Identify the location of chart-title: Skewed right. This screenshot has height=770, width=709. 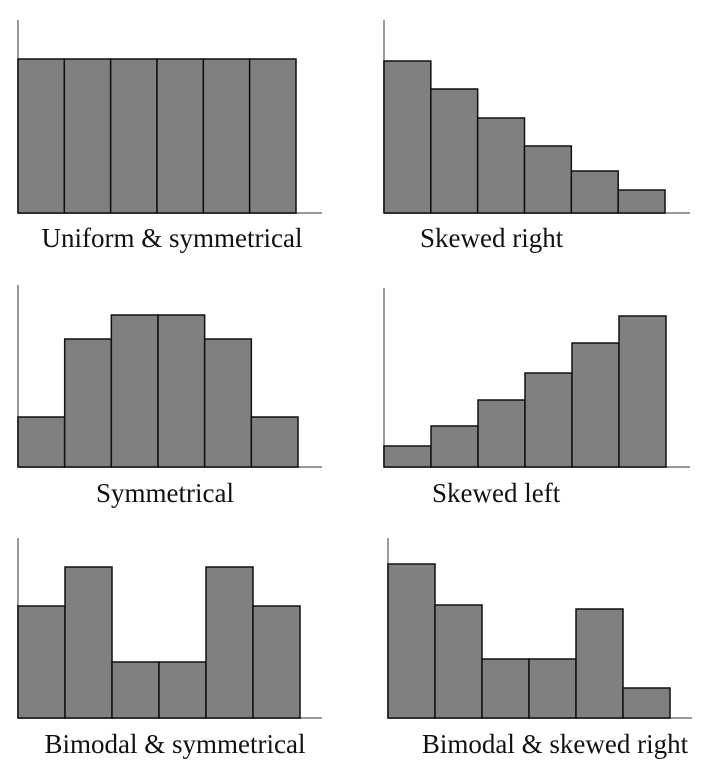
(492, 238).